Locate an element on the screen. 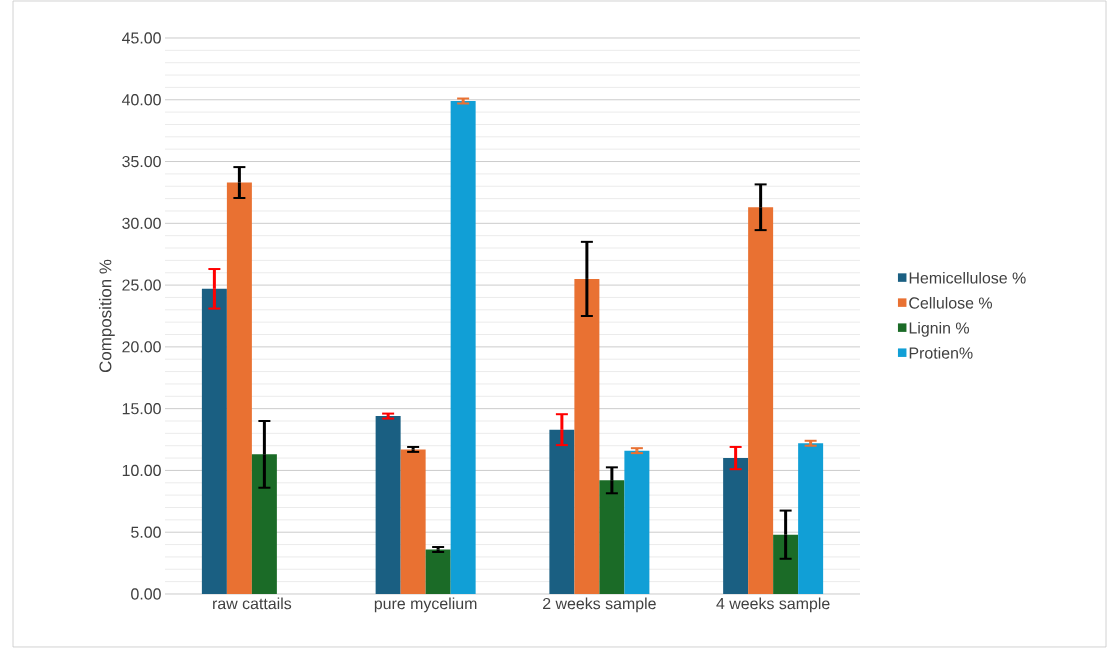 This screenshot has width=1112, height=648. y-tick-label: 20.00 is located at coordinates (141, 347).